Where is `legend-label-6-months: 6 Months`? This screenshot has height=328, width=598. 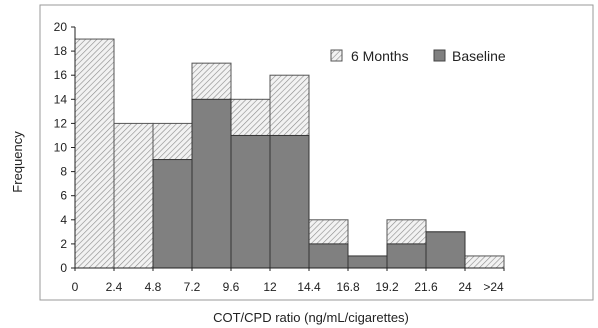
legend-label-6-months: 6 Months is located at coordinates (380, 56).